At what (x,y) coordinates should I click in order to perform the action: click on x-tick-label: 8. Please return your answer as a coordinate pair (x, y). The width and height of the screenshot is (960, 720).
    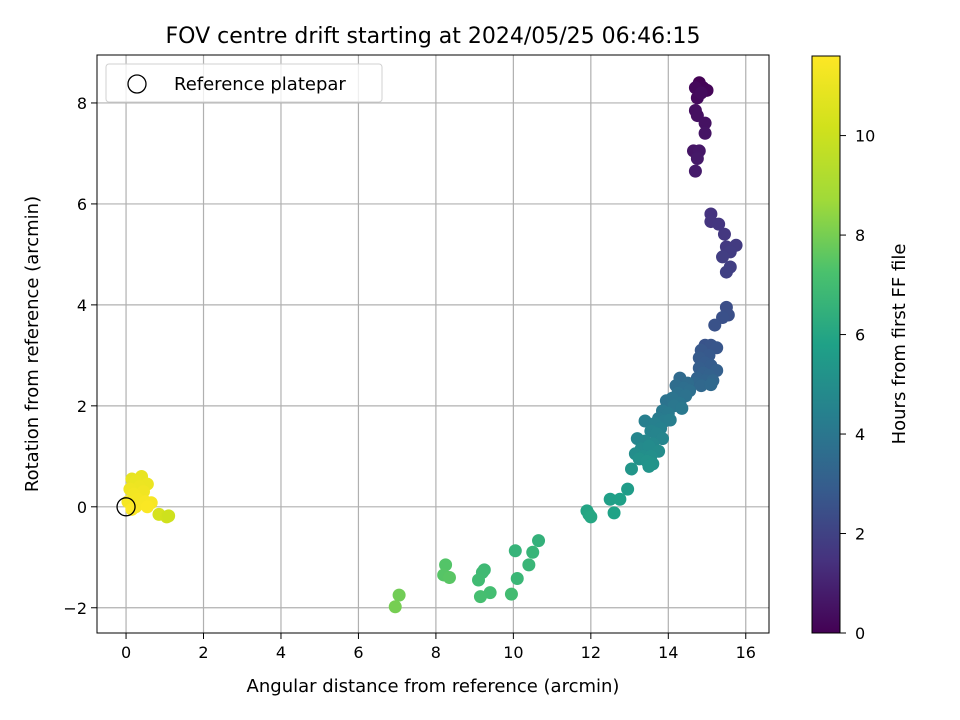
    Looking at the image, I should click on (436, 652).